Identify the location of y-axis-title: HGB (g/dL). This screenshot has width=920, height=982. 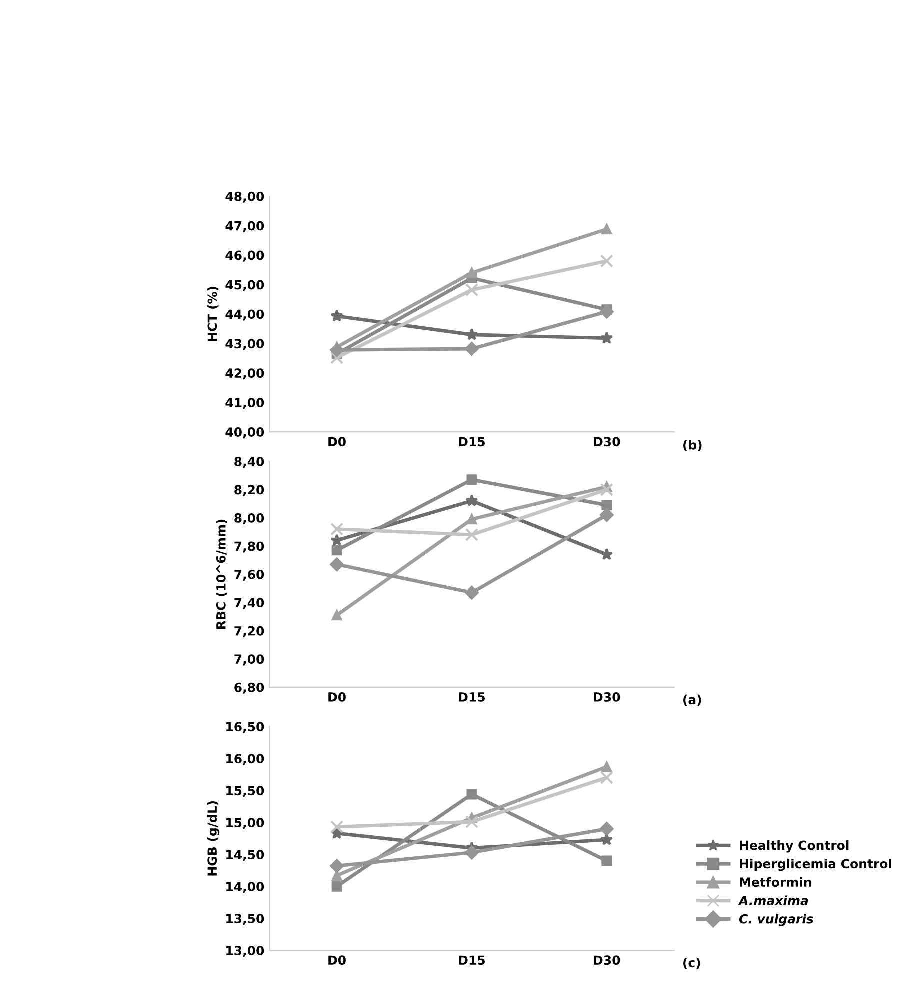
(213, 838).